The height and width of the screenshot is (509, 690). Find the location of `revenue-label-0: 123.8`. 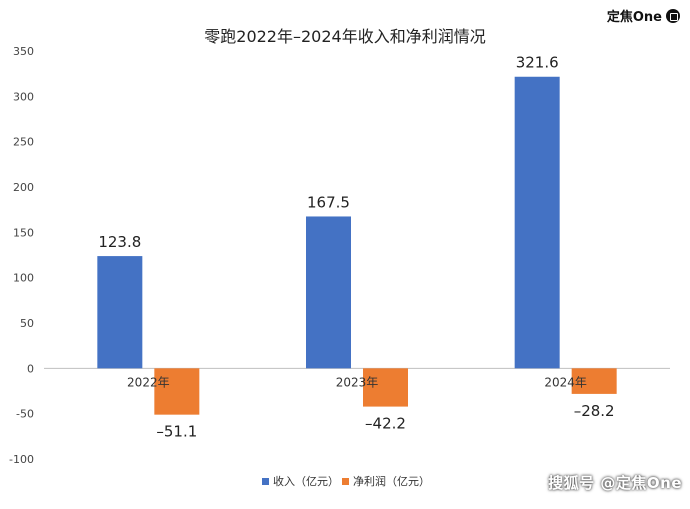

revenue-label-0: 123.8 is located at coordinates (119, 242).